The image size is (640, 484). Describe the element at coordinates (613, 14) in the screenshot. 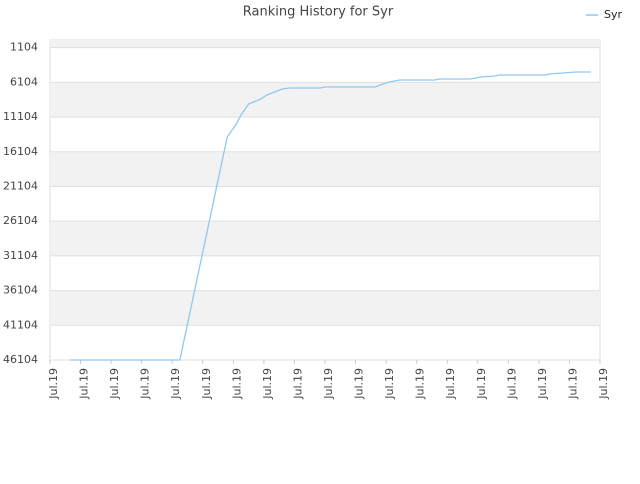

I see `legend-label: Syr` at that location.